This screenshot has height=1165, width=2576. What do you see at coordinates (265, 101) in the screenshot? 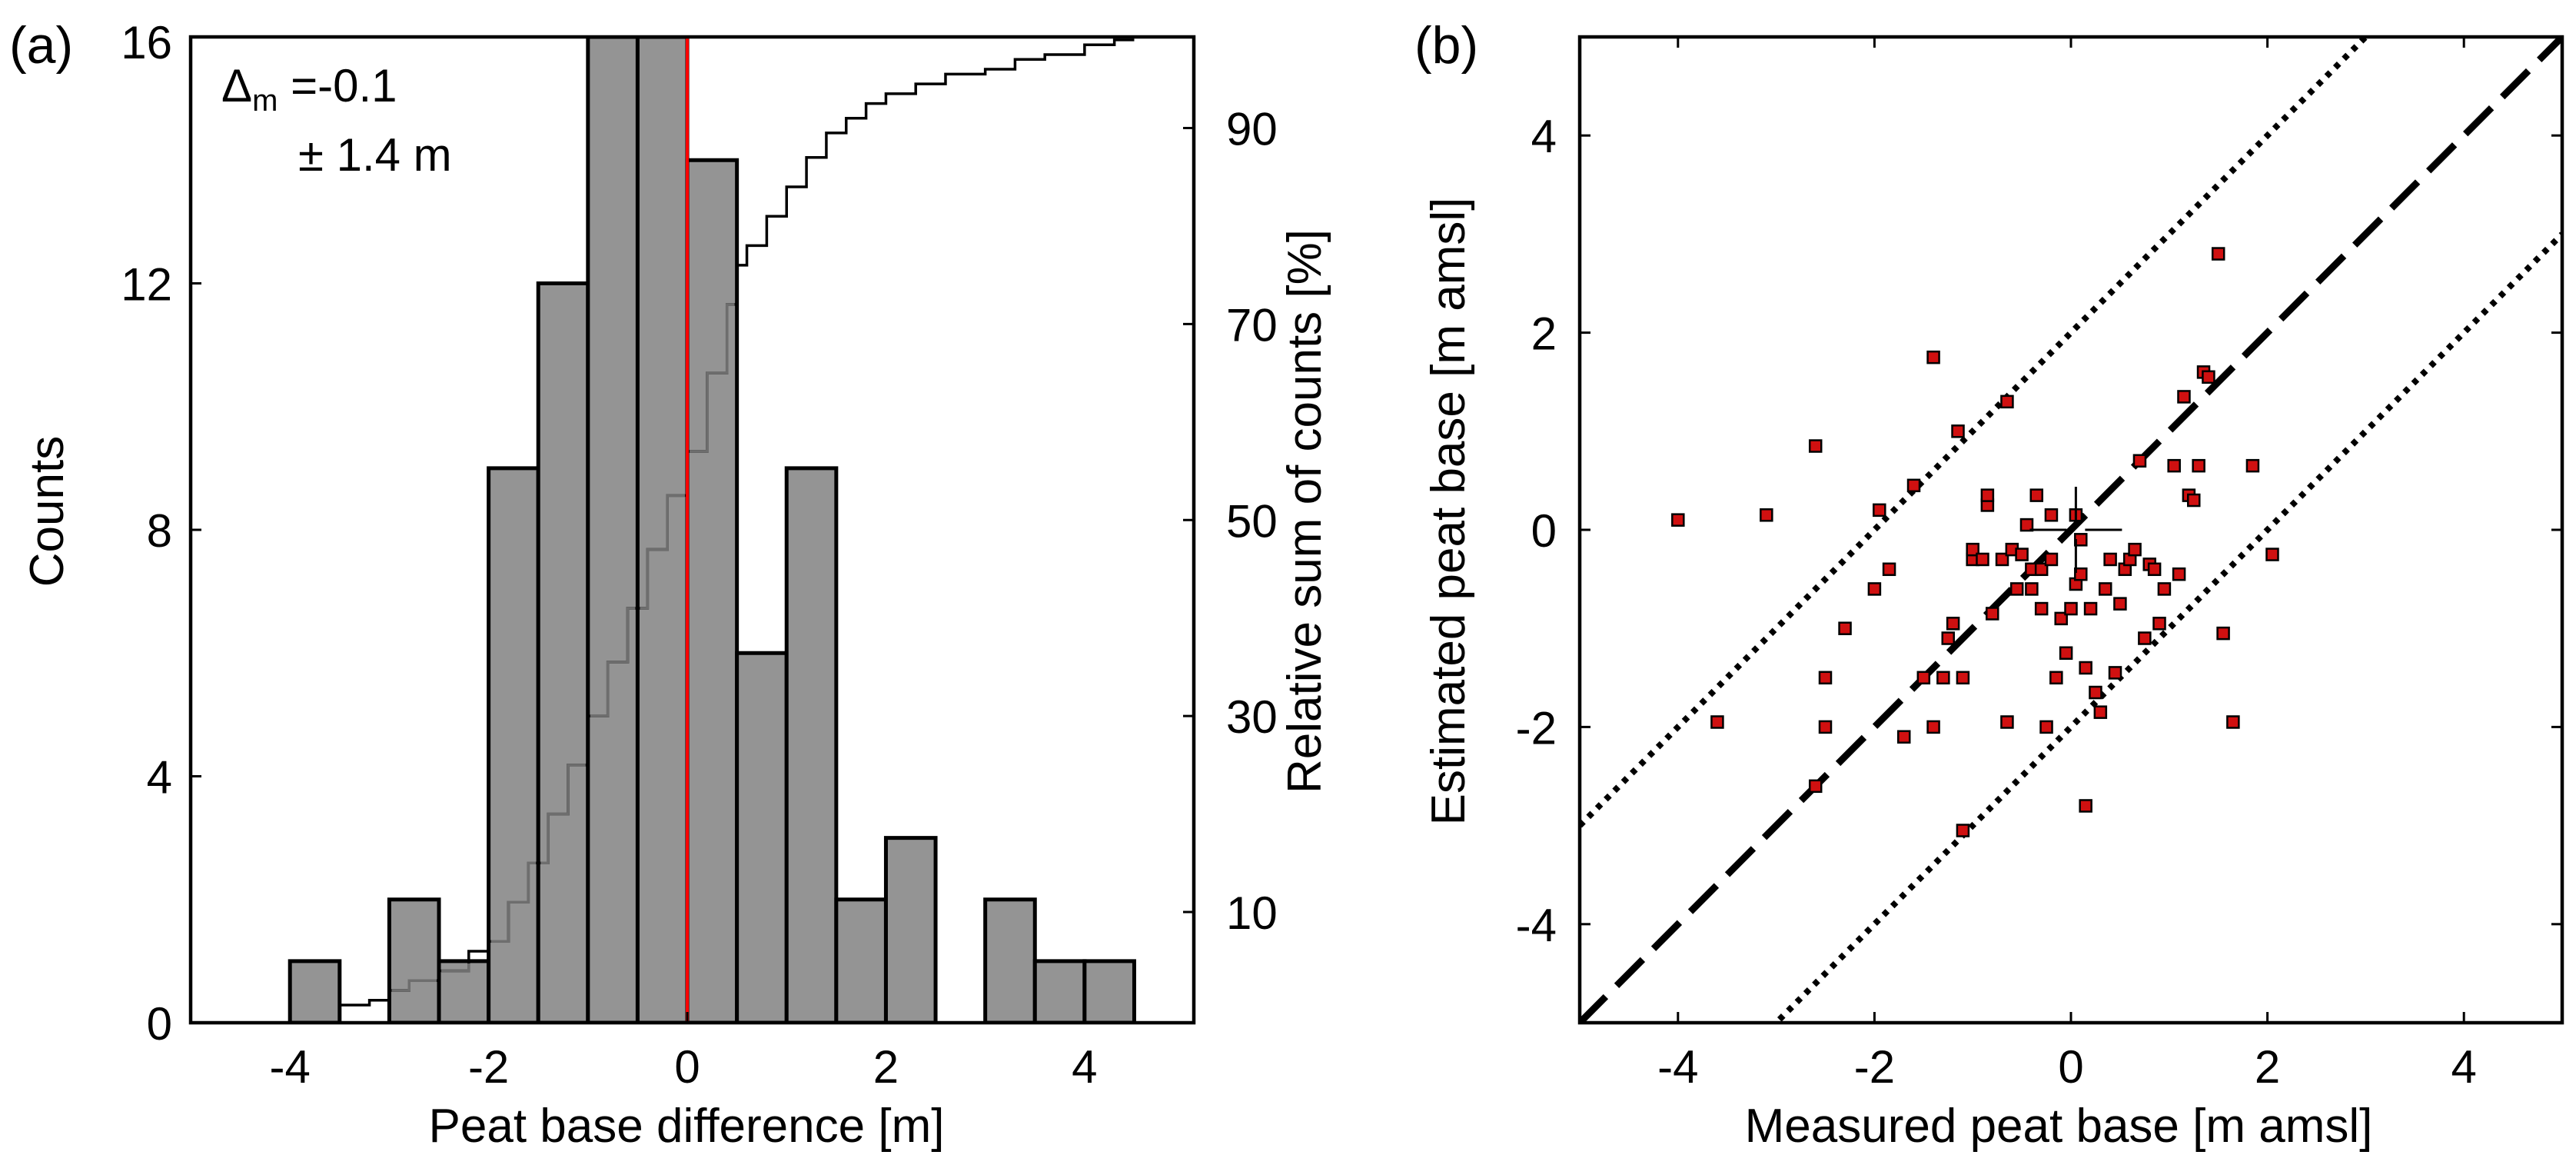
I see `delta-subscript: m` at bounding box center [265, 101].